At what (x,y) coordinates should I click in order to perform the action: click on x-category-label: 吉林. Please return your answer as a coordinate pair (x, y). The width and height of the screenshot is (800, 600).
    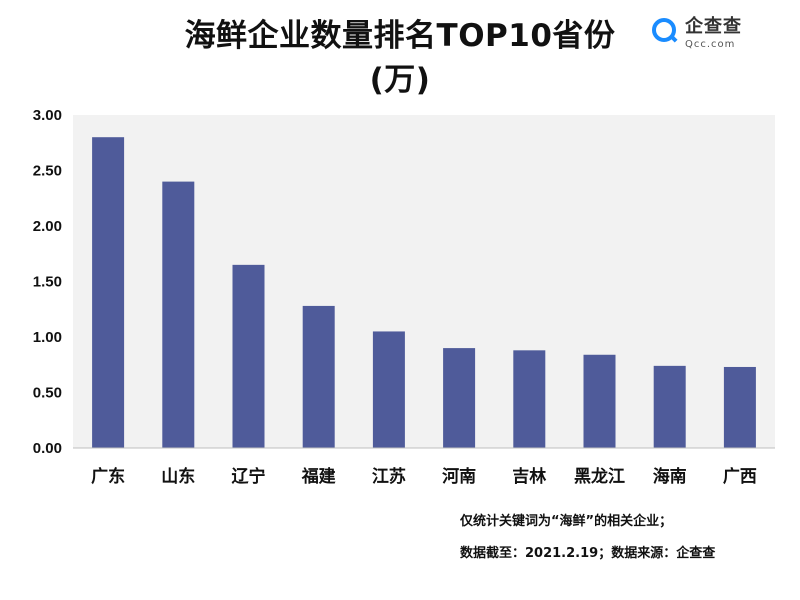
    Looking at the image, I should click on (529, 476).